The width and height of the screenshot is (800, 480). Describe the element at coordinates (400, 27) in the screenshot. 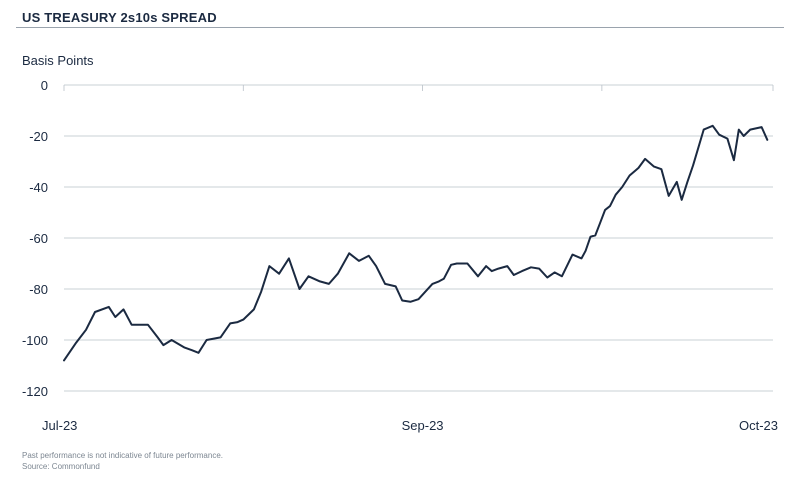

I see `title-divider` at that location.